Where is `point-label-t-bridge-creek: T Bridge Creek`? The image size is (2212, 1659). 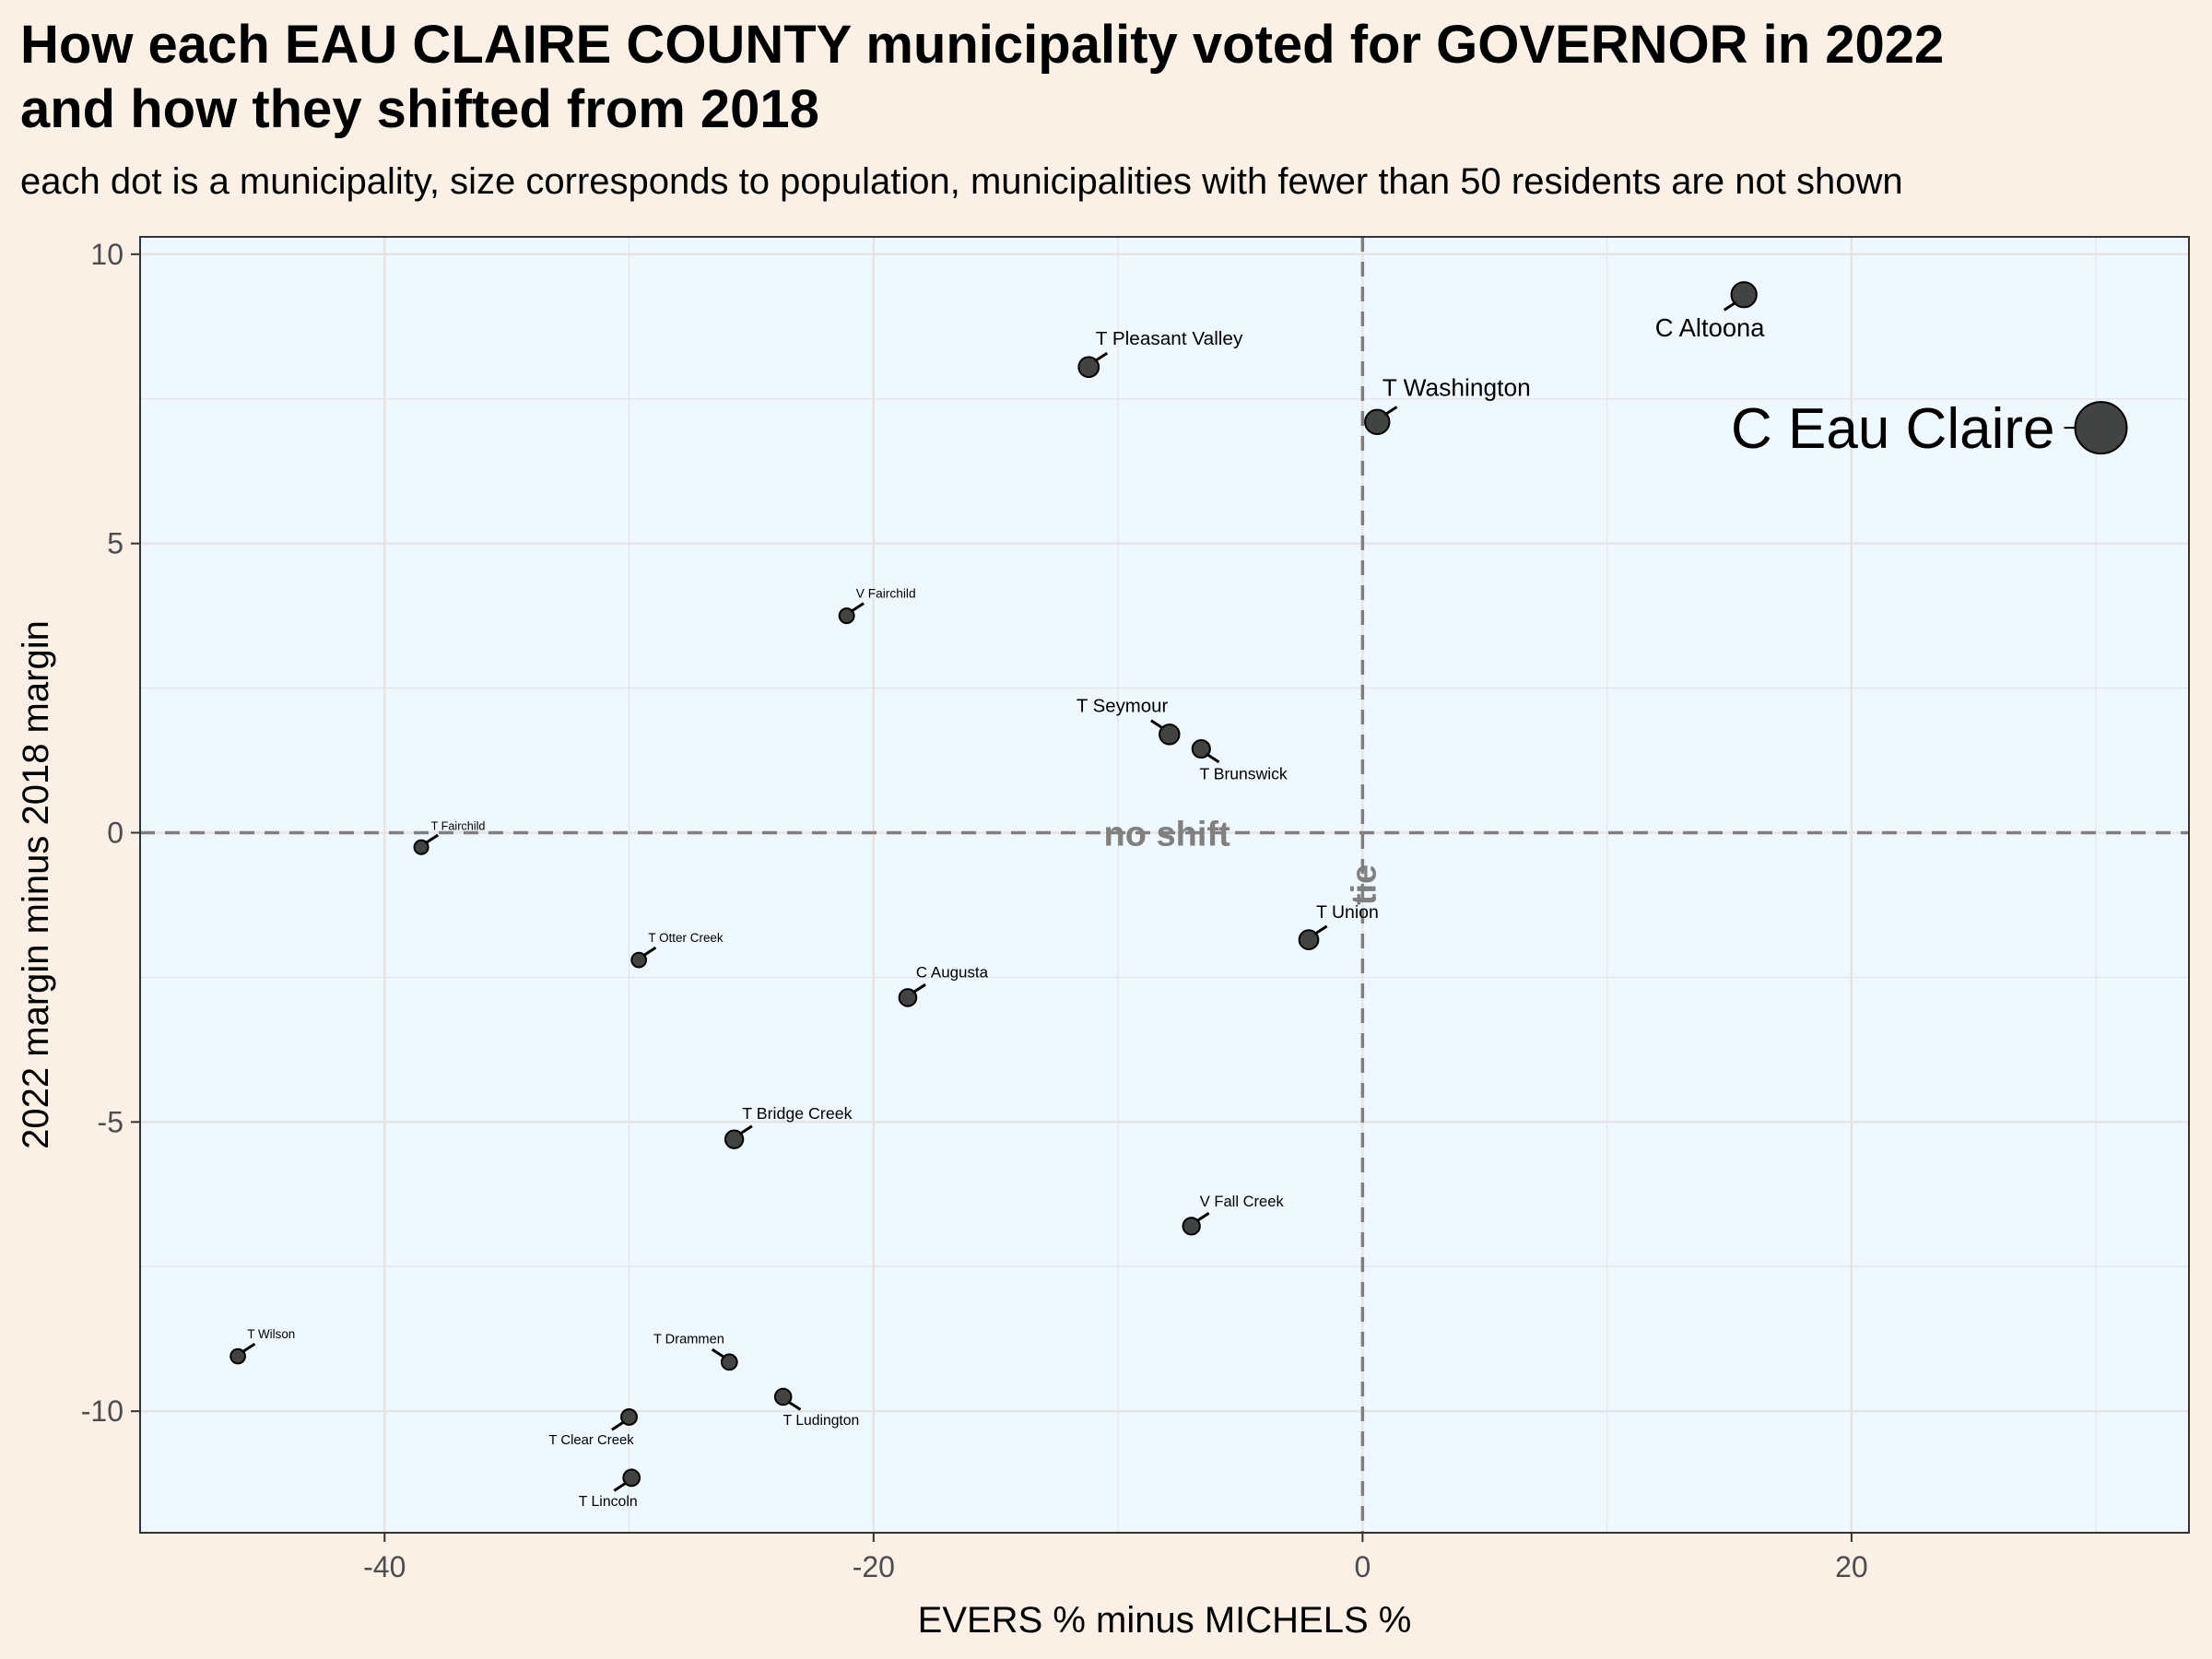
point-label-t-bridge-creek: T Bridge Creek is located at coordinates (797, 1113).